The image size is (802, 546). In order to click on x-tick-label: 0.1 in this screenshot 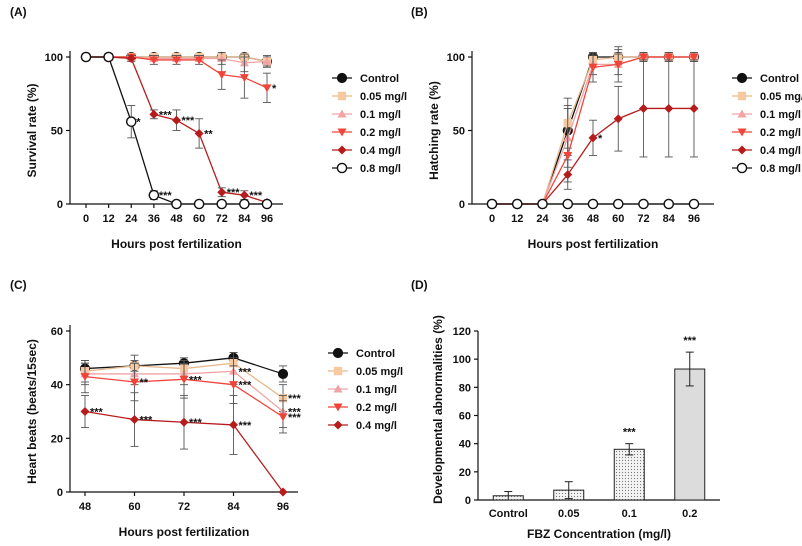, I will do `click(629, 514)`.